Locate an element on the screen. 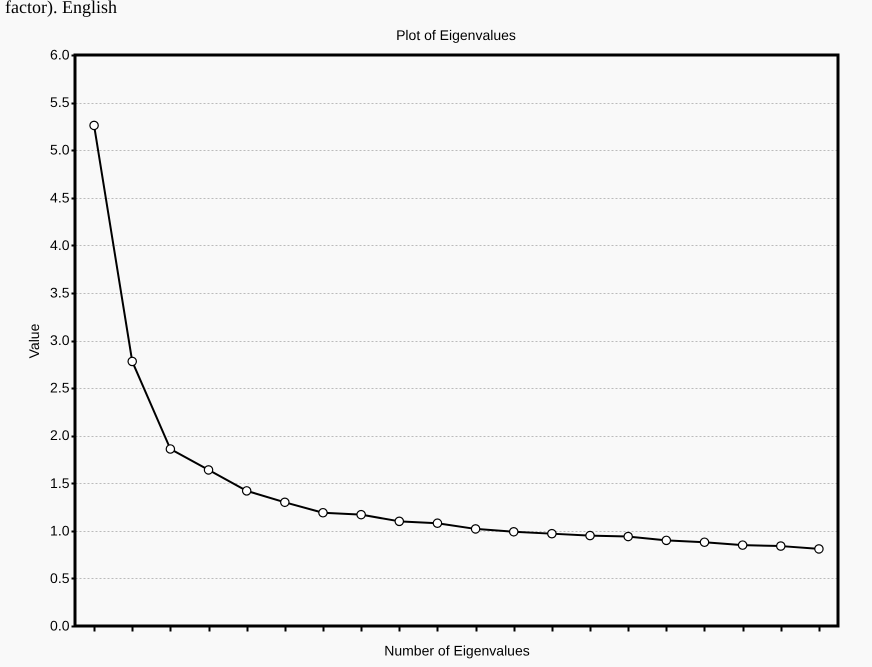 Image resolution: width=872 pixels, height=667 pixels. y-tick-label: 5.5 is located at coordinates (60, 102).